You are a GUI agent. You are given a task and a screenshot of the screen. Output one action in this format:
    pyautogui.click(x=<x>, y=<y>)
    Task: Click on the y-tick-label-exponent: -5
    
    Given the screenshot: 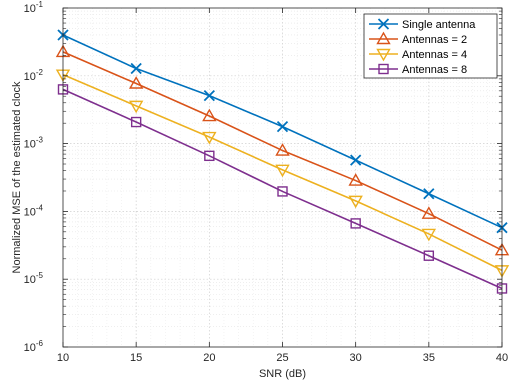 What is the action you would take?
    pyautogui.click(x=40, y=275)
    